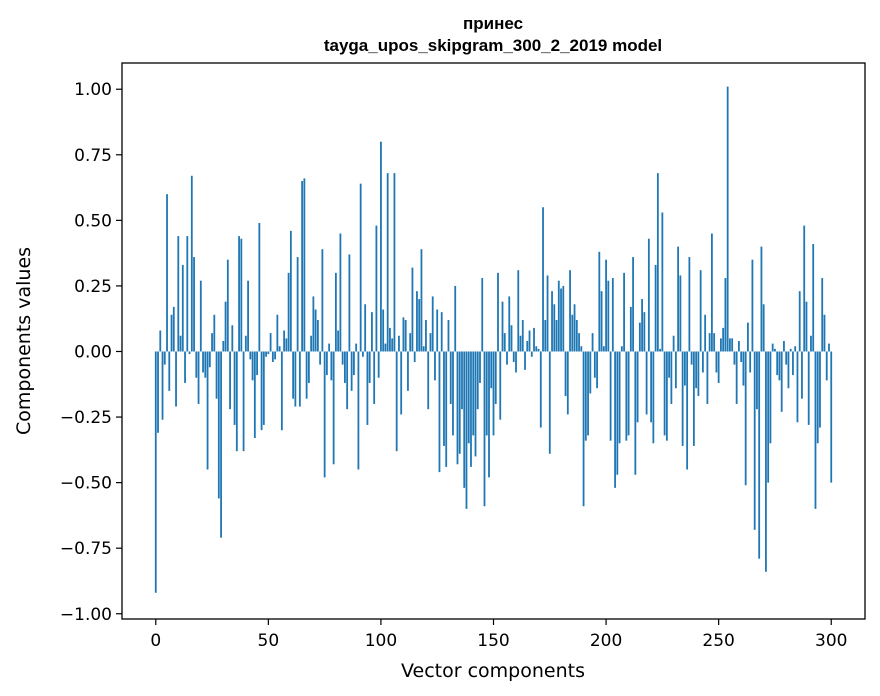 This screenshot has height=696, width=880. Describe the element at coordinates (93, 90) in the screenshot. I see `y-tick-label: 1.00` at that location.